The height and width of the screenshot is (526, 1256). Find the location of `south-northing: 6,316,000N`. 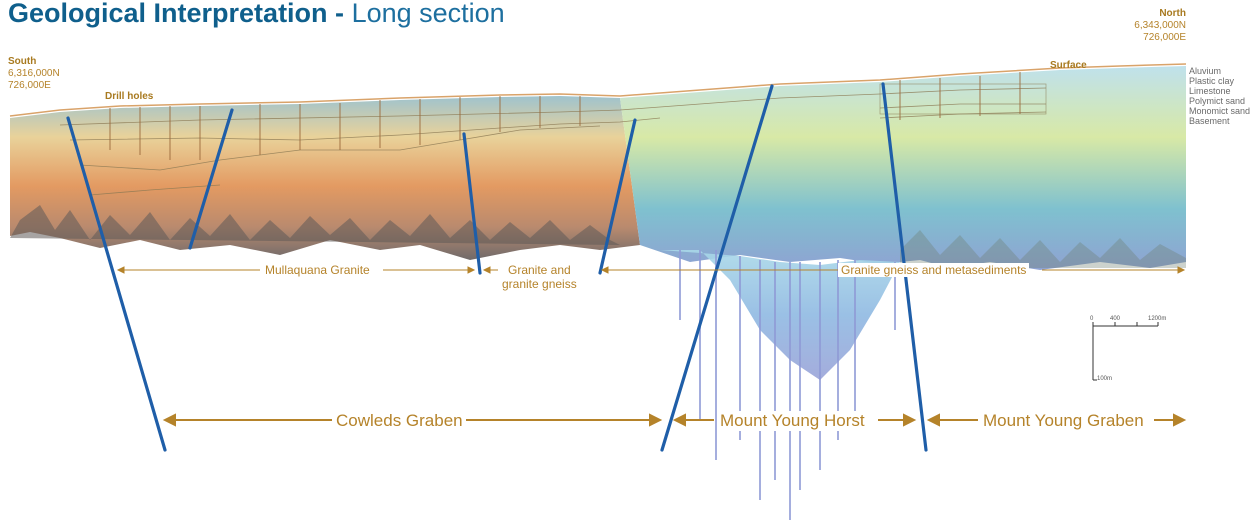

south-northing: 6,316,000N is located at coordinates (34, 73).